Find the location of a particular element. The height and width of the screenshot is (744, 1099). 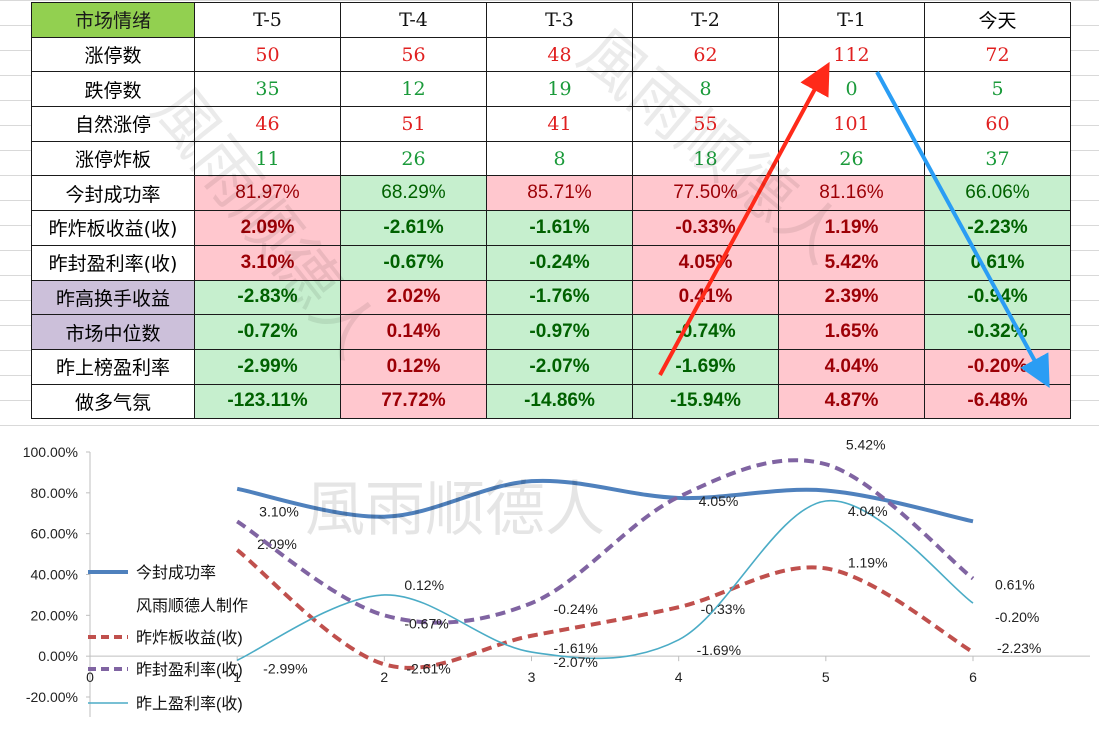

row-label: 昨上榜盈利率 is located at coordinates (113, 366).